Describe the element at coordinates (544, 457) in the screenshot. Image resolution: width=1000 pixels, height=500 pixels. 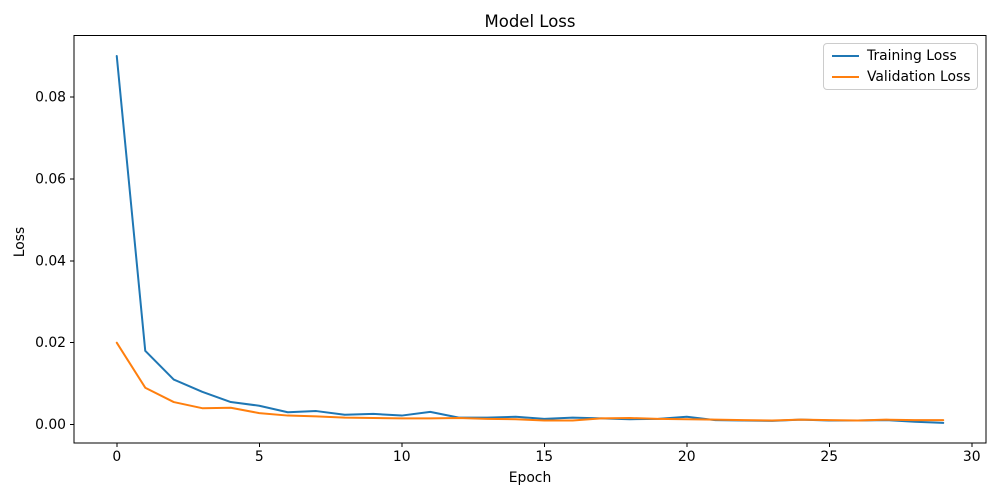
I see `x-tick-label: 15` at that location.